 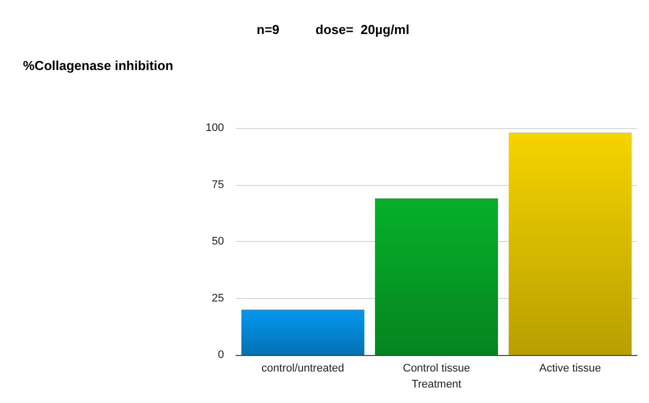 What do you see at coordinates (221, 355) in the screenshot?
I see `y-tick-label: 0` at bounding box center [221, 355].